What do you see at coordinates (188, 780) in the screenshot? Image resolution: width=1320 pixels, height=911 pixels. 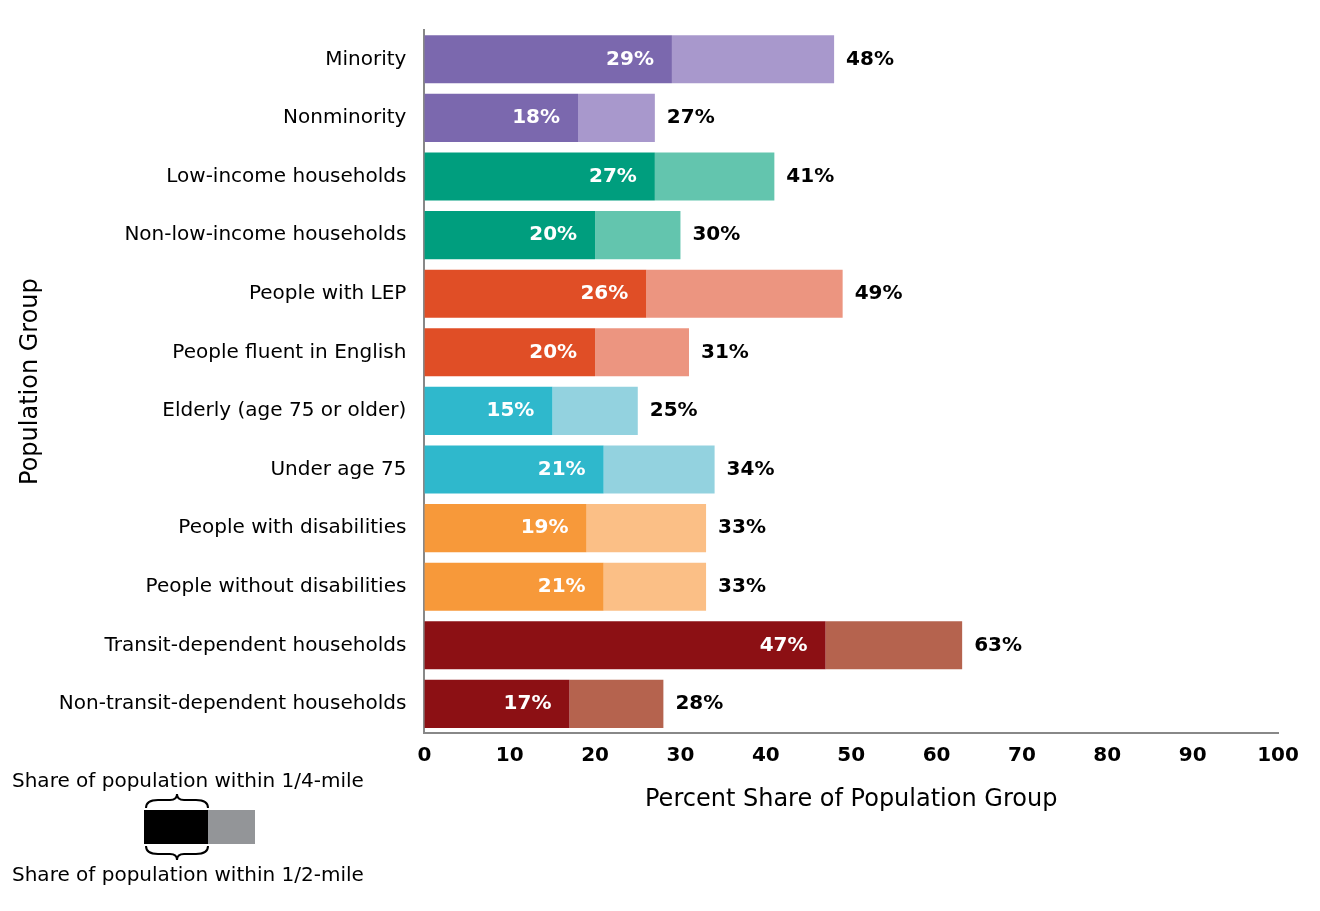 I see `text: Share of population within 1/4-mile` at bounding box center [188, 780].